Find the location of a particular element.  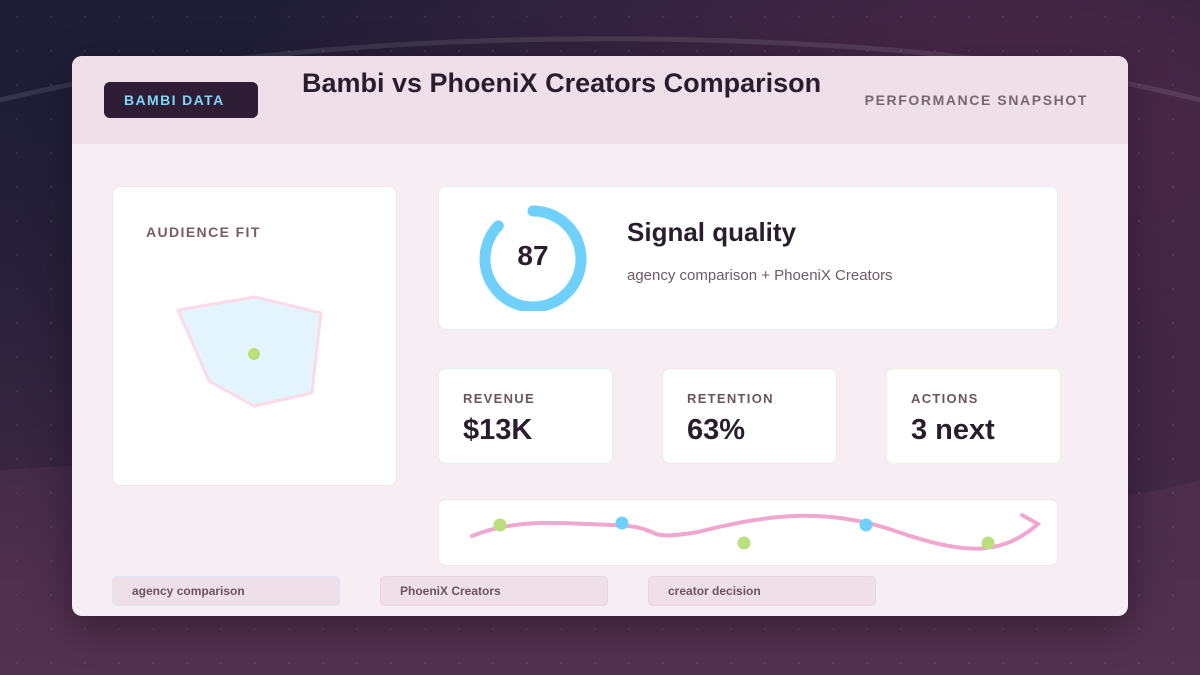

metric-card-retention: RETENTION 63% is located at coordinates (749, 416).